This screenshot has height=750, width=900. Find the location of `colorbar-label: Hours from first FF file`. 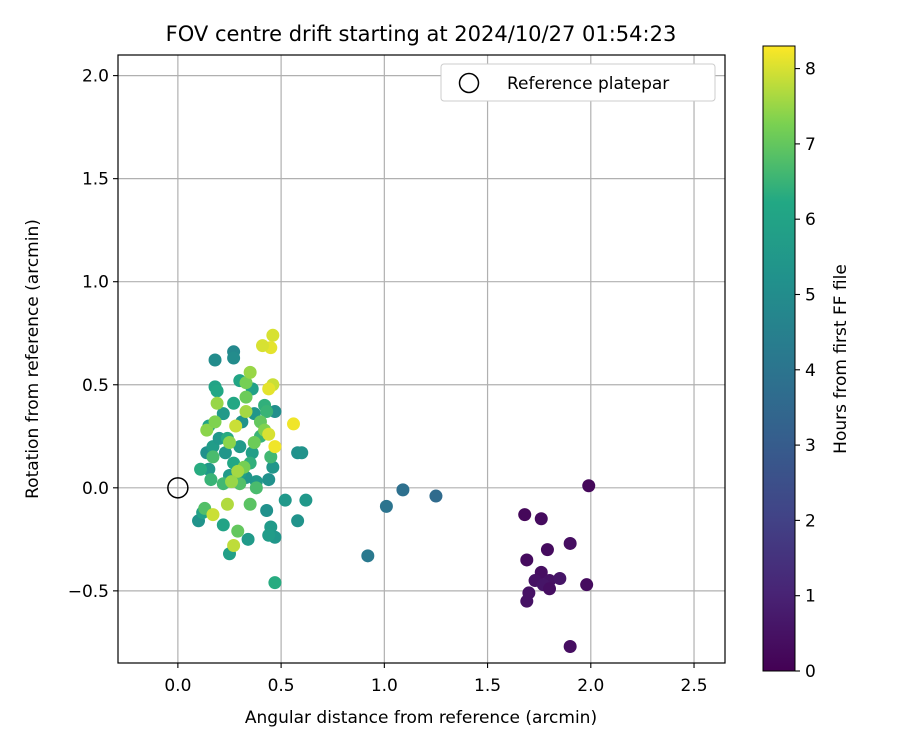

colorbar-label: Hours from first FF file is located at coordinates (841, 359).